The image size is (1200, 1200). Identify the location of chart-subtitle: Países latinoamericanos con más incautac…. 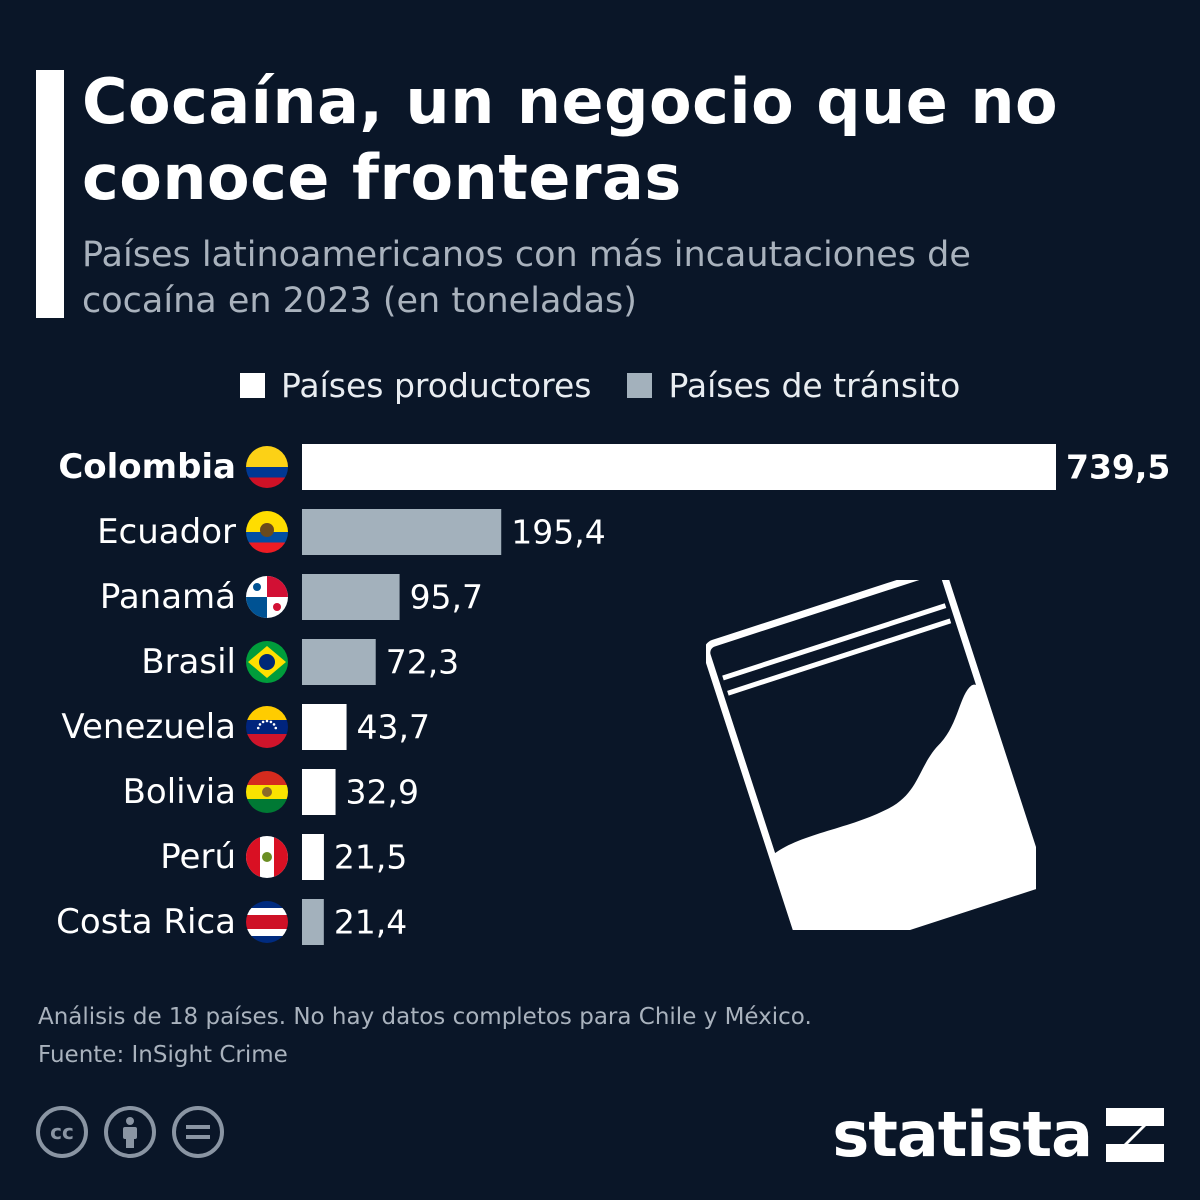
(526, 278).